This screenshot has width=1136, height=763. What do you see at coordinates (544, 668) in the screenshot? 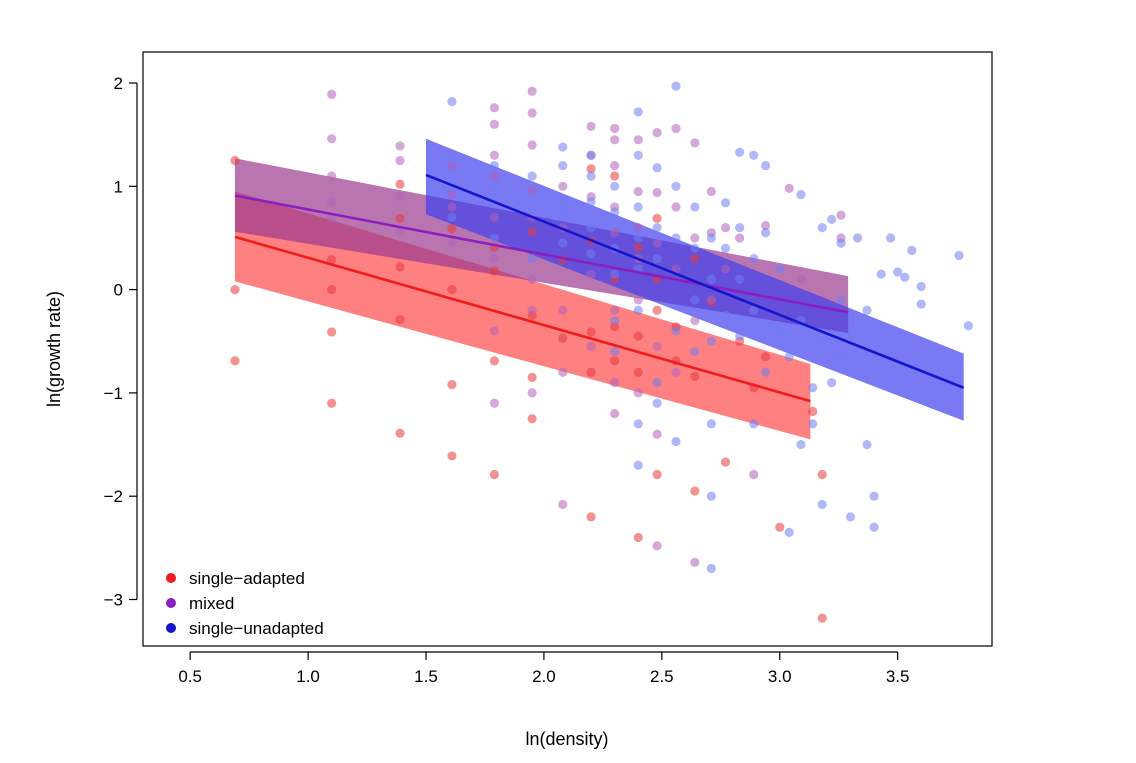
I see `x-axis: 0.5 1.0 1.5 2.0 2.5 3.0 3.5` at bounding box center [544, 668].